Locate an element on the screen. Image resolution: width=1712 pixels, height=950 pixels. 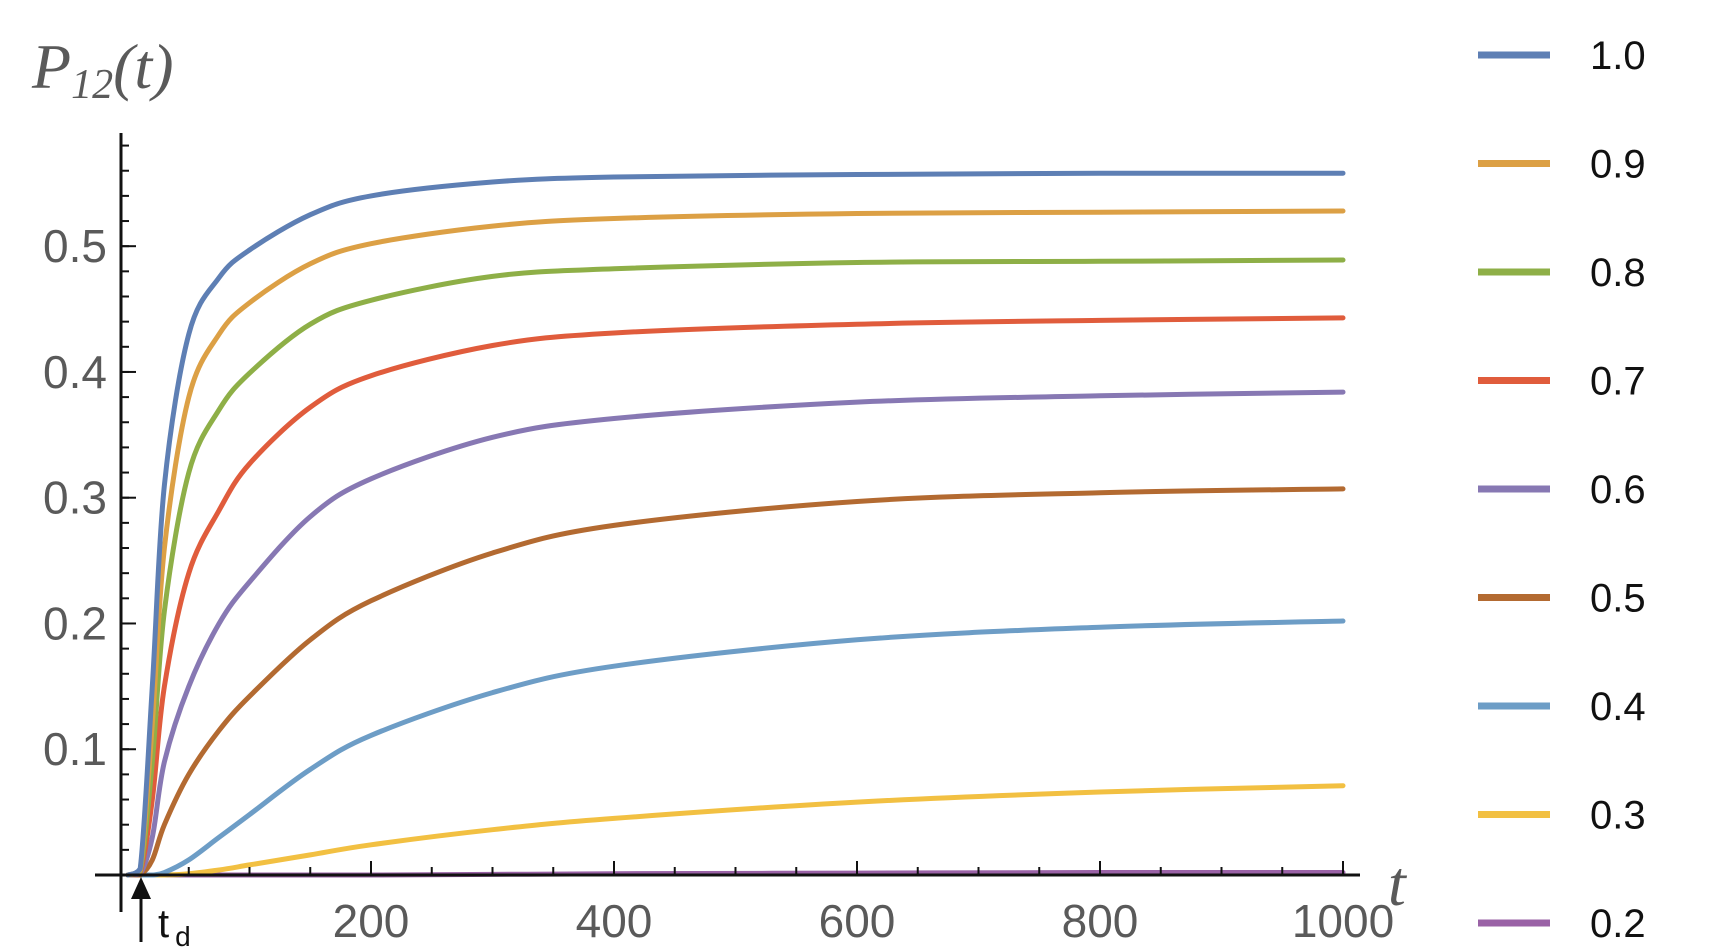
series-line-0.3 is located at coordinates (735, 830).